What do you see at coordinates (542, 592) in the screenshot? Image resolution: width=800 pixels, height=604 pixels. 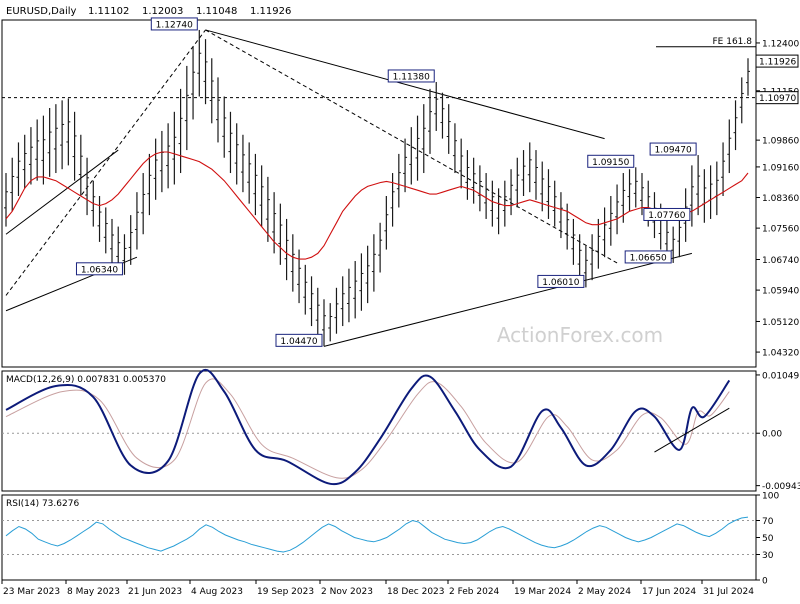 I see `x-axis-tick-label: 19 Mar 2024` at bounding box center [542, 592].